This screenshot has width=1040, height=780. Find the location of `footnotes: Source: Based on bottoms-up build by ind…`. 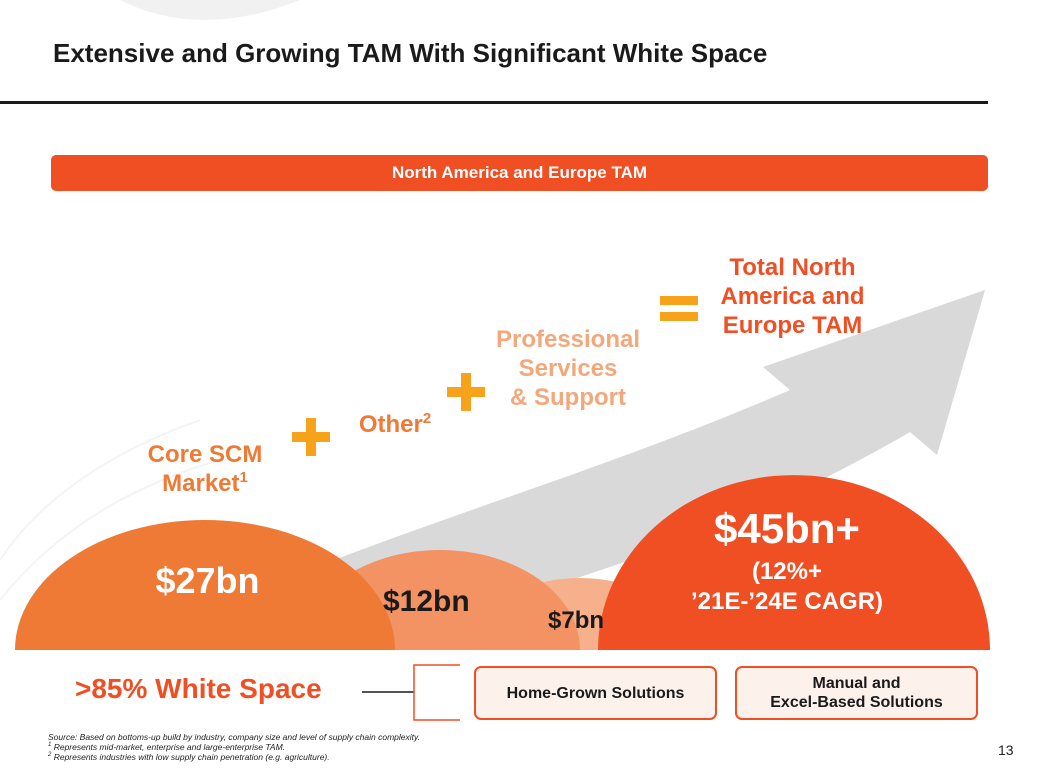

footnotes: Source: Based on bottoms-up build by ind… is located at coordinates (234, 747).